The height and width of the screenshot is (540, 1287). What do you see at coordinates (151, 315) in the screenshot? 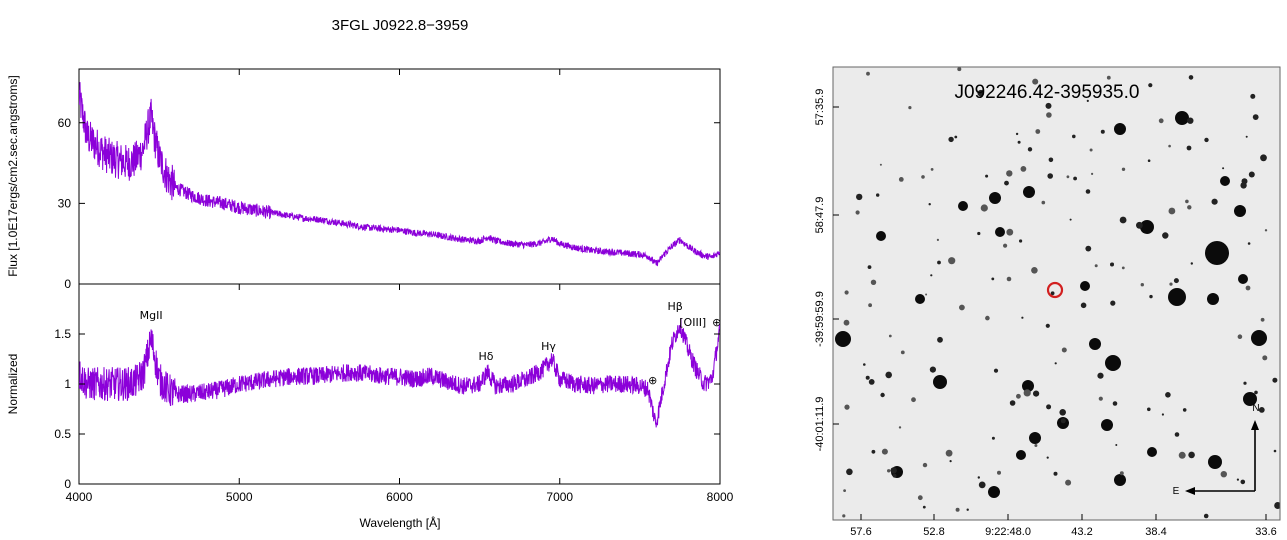
I see `line-annotation: MgII` at bounding box center [151, 315].